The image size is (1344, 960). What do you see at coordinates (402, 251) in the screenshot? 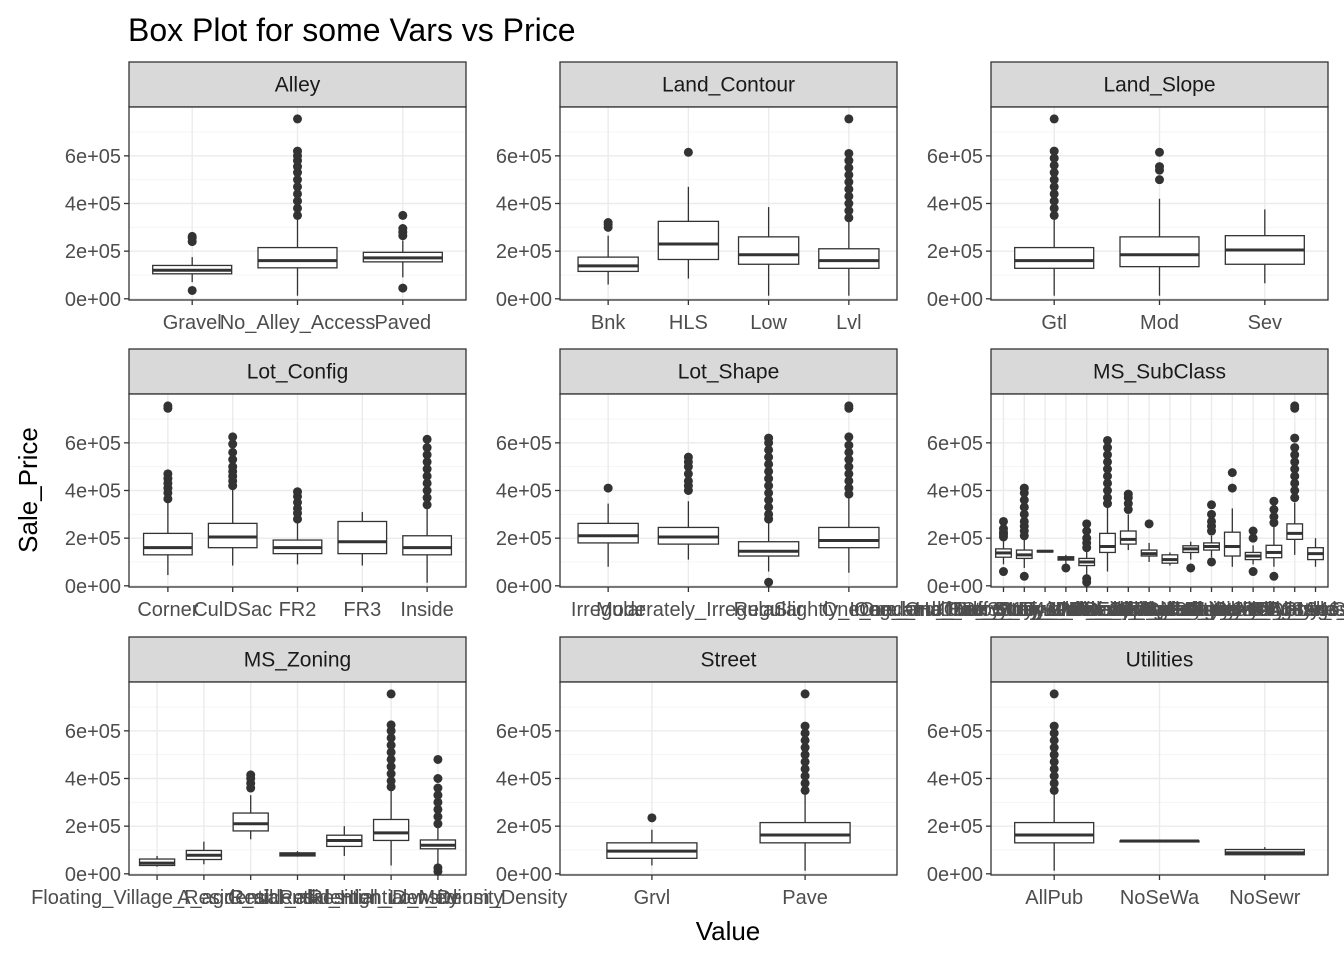
I see `box-paved` at bounding box center [402, 251].